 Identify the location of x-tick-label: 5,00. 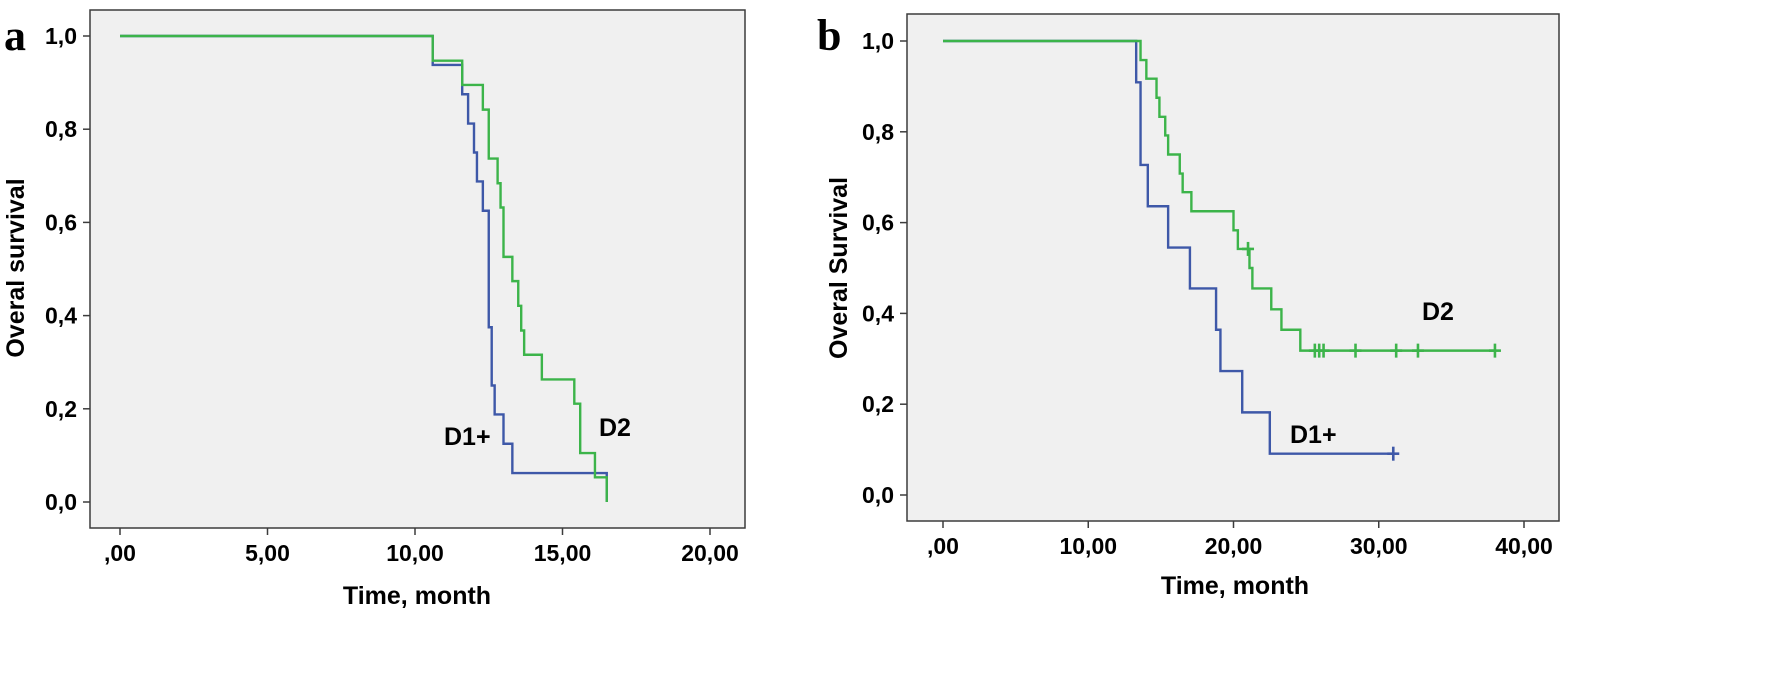
(267, 553).